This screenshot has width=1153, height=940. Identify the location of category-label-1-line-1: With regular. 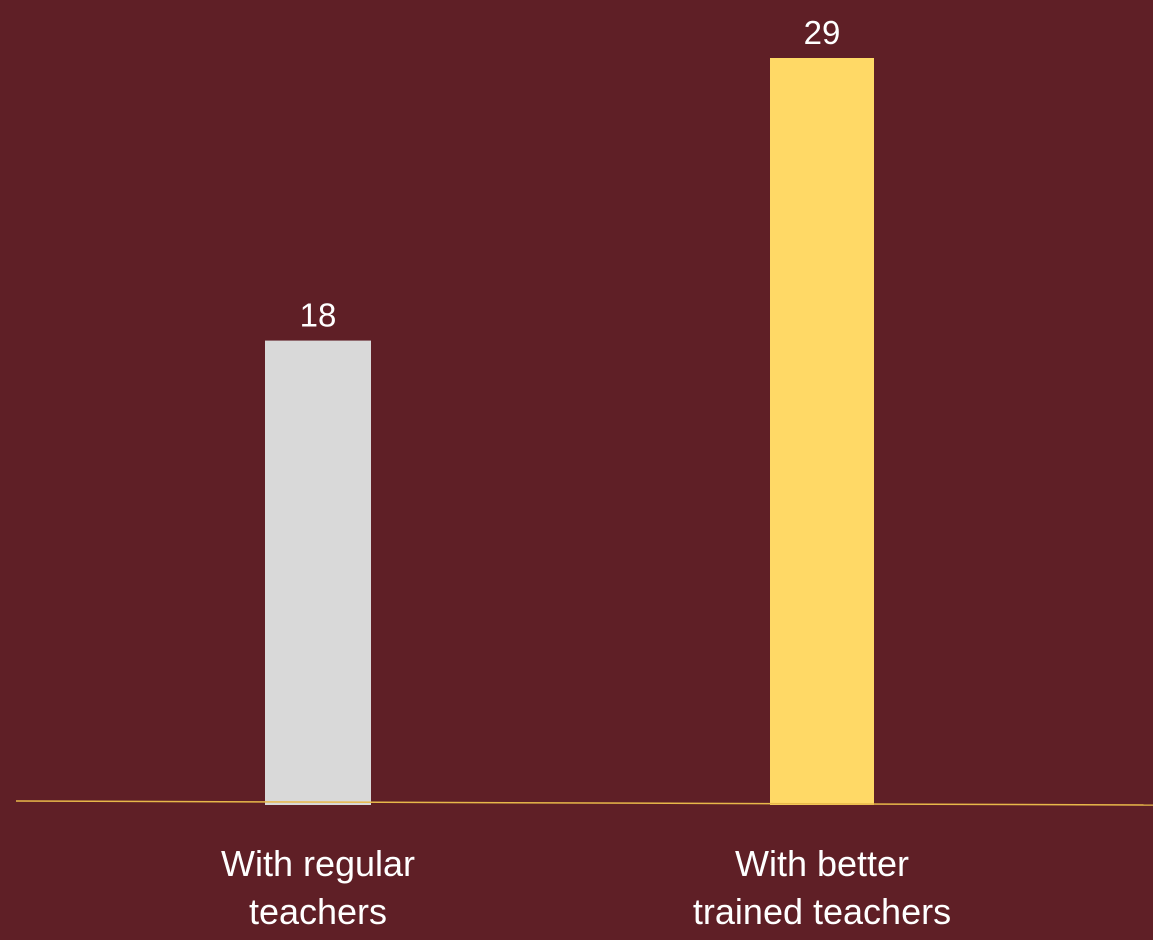
(318, 863).